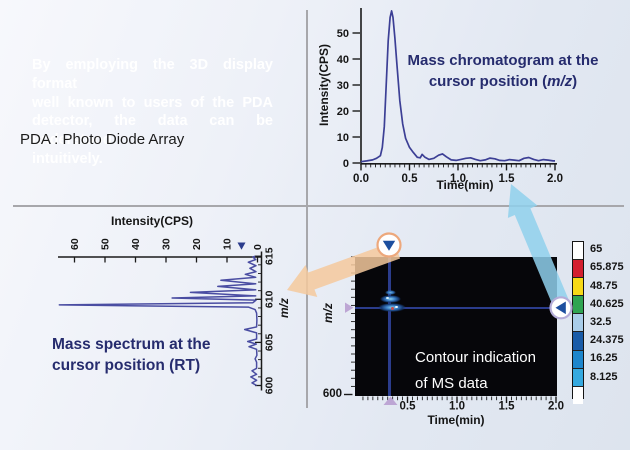 Image resolution: width=630 pixels, height=450 pixels. What do you see at coordinates (601, 321) in the screenshot?
I see `colorbar-label: 32.5` at bounding box center [601, 321].